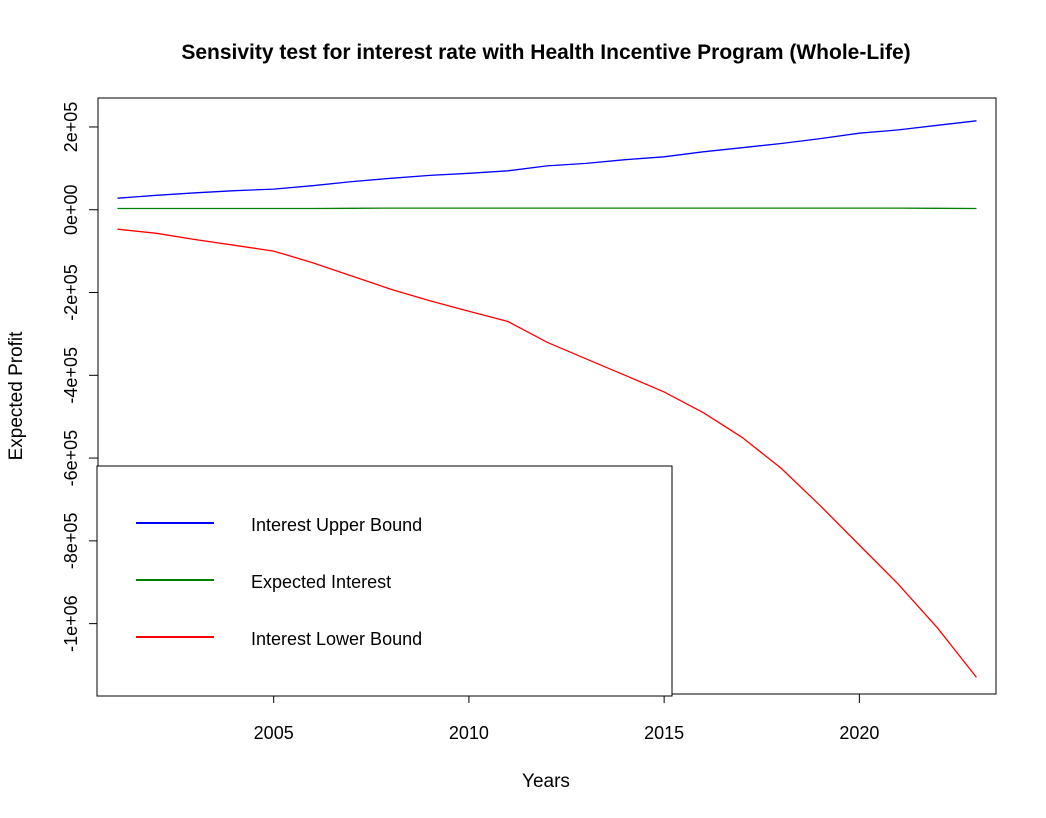 This screenshot has height=818, width=1046. Describe the element at coordinates (336, 525) in the screenshot. I see `legend-label-interest-upper-bound: Interest Upper Bound` at that location.